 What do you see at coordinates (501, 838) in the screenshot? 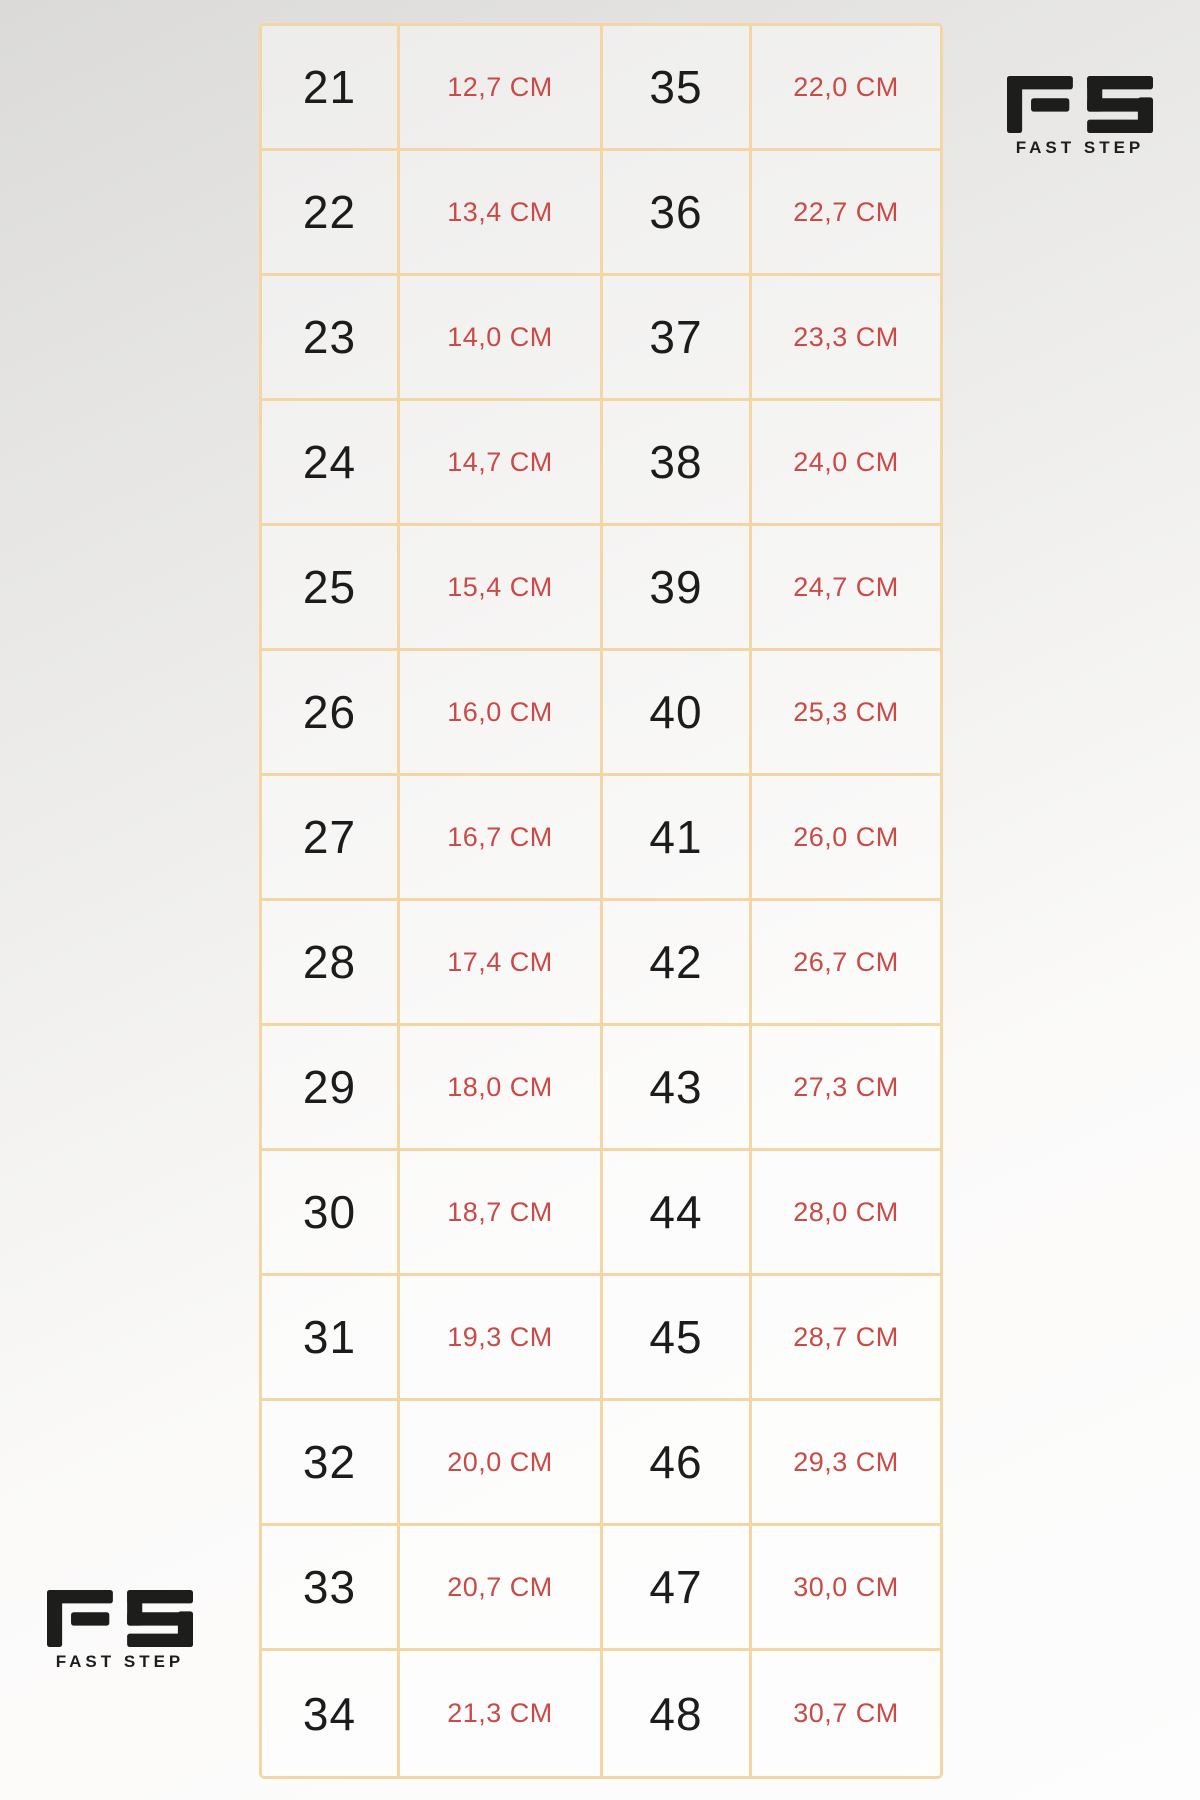
I see `foot-length-cell: 16,7 CM` at bounding box center [501, 838].